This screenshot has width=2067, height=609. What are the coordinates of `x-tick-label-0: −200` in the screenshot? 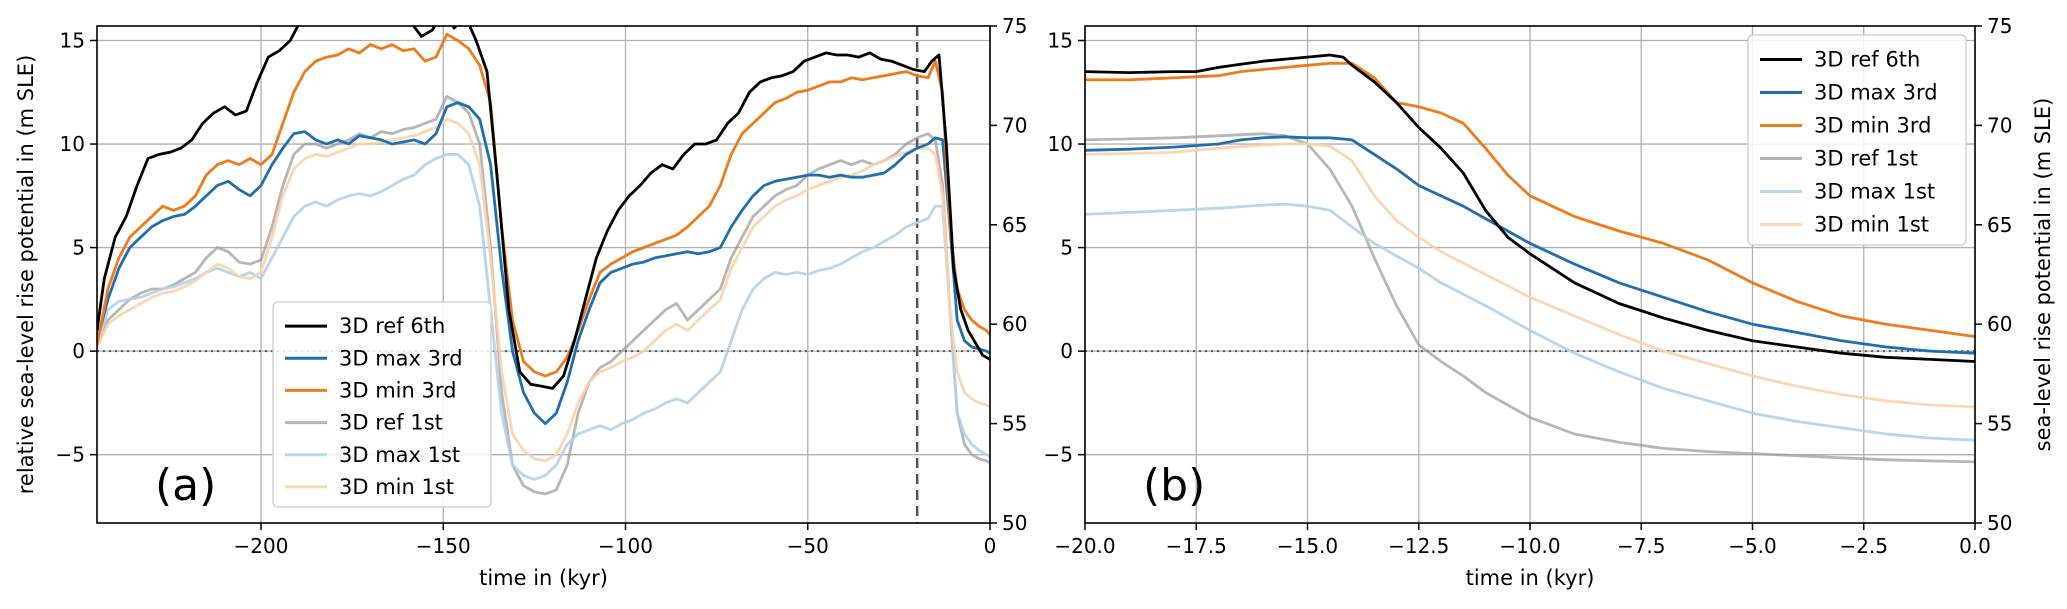 It's located at (261, 546).